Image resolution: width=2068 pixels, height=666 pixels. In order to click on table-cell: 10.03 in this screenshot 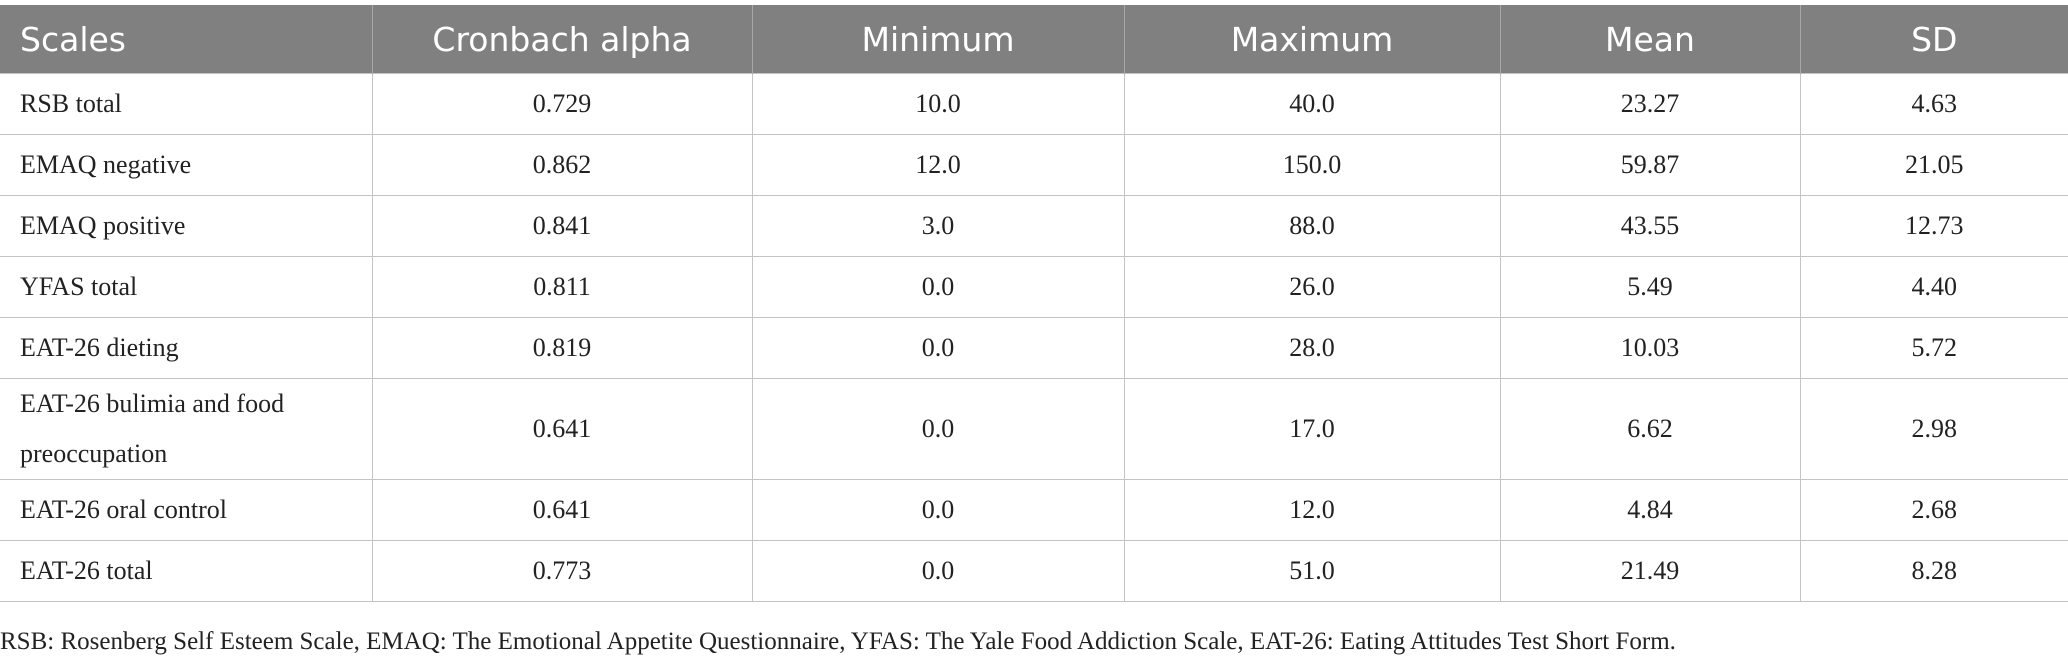, I will do `click(1650, 348)`.